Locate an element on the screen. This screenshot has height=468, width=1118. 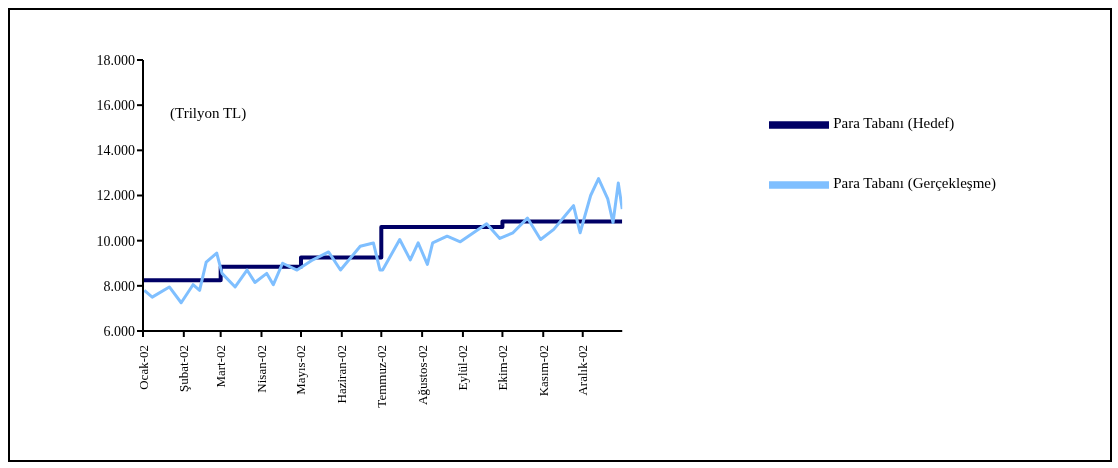
legend-label: Para Tabanı (Hedef) is located at coordinates (894, 123).